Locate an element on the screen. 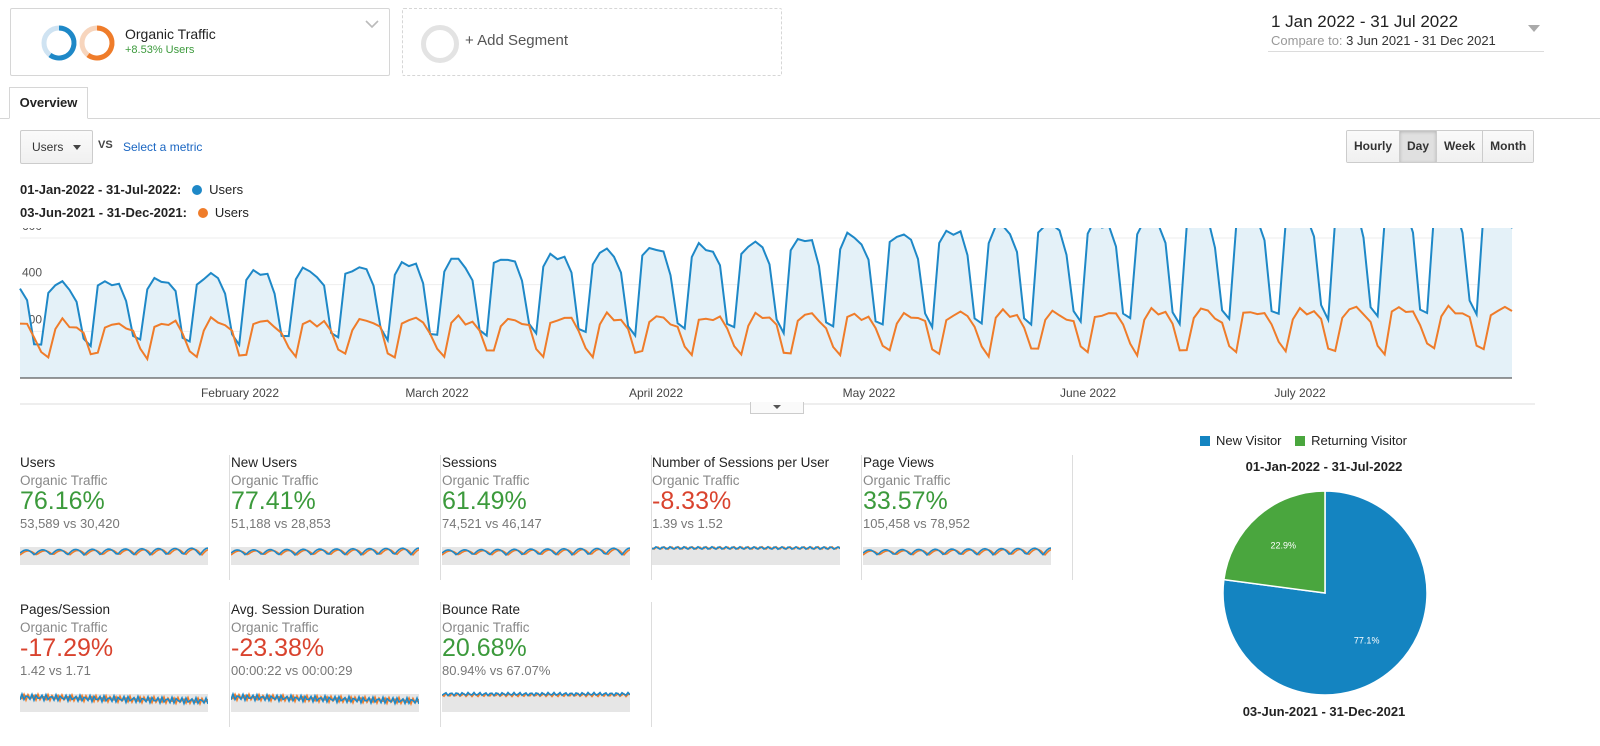 Image resolution: width=1600 pixels, height=746 pixels. scorecard-compare: 80.94% vs 67.07% is located at coordinates (496, 670).